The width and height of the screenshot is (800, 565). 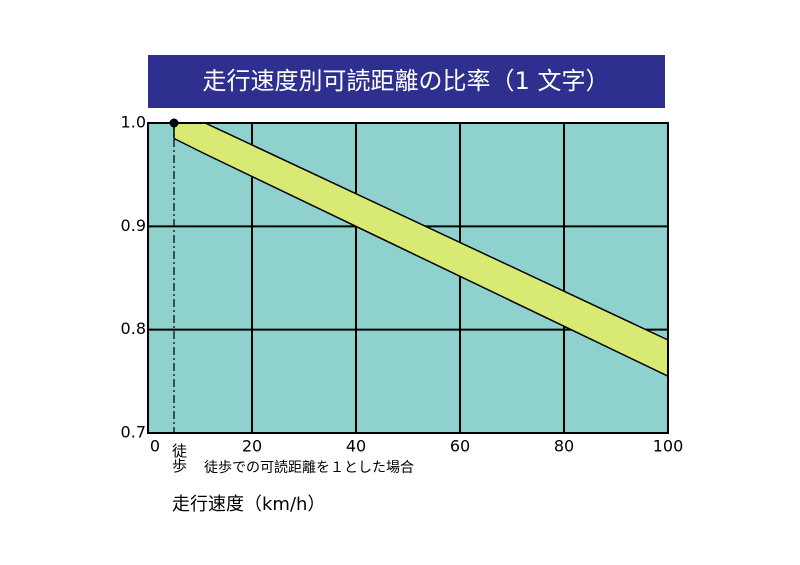 What do you see at coordinates (309, 467) in the screenshot?
I see `annotation: 徒歩での可読距離を１とした場合` at bounding box center [309, 467].